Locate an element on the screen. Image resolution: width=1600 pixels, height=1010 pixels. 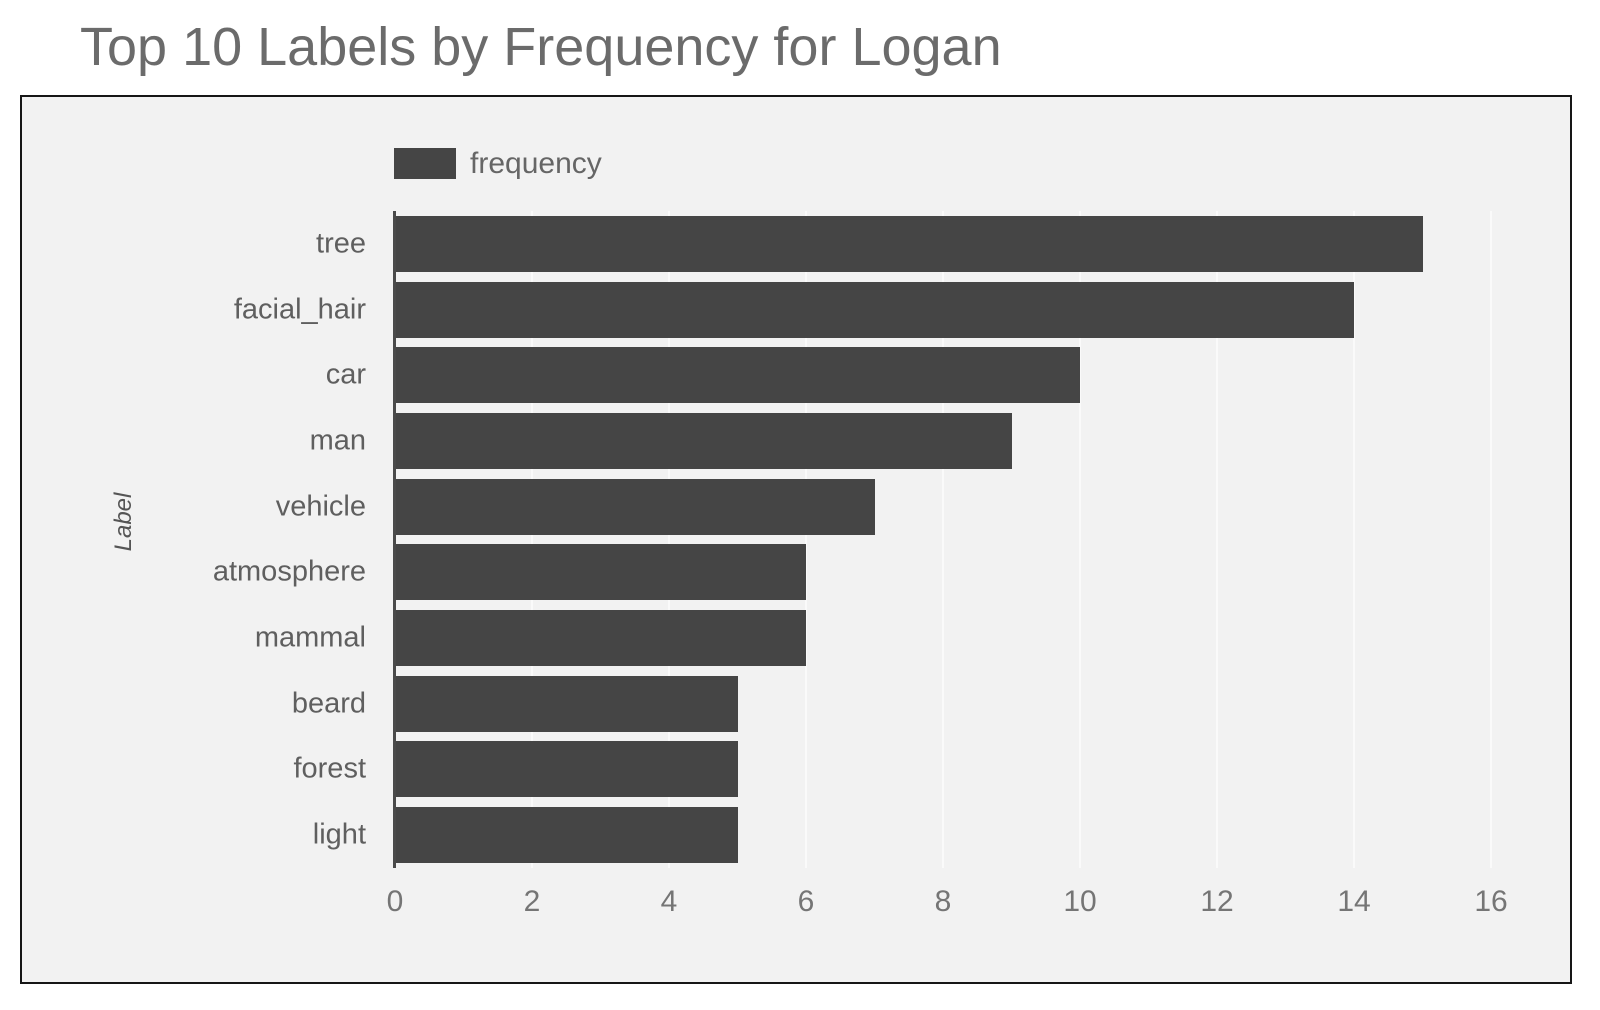
category-label-beard: beard is located at coordinates (328, 703).